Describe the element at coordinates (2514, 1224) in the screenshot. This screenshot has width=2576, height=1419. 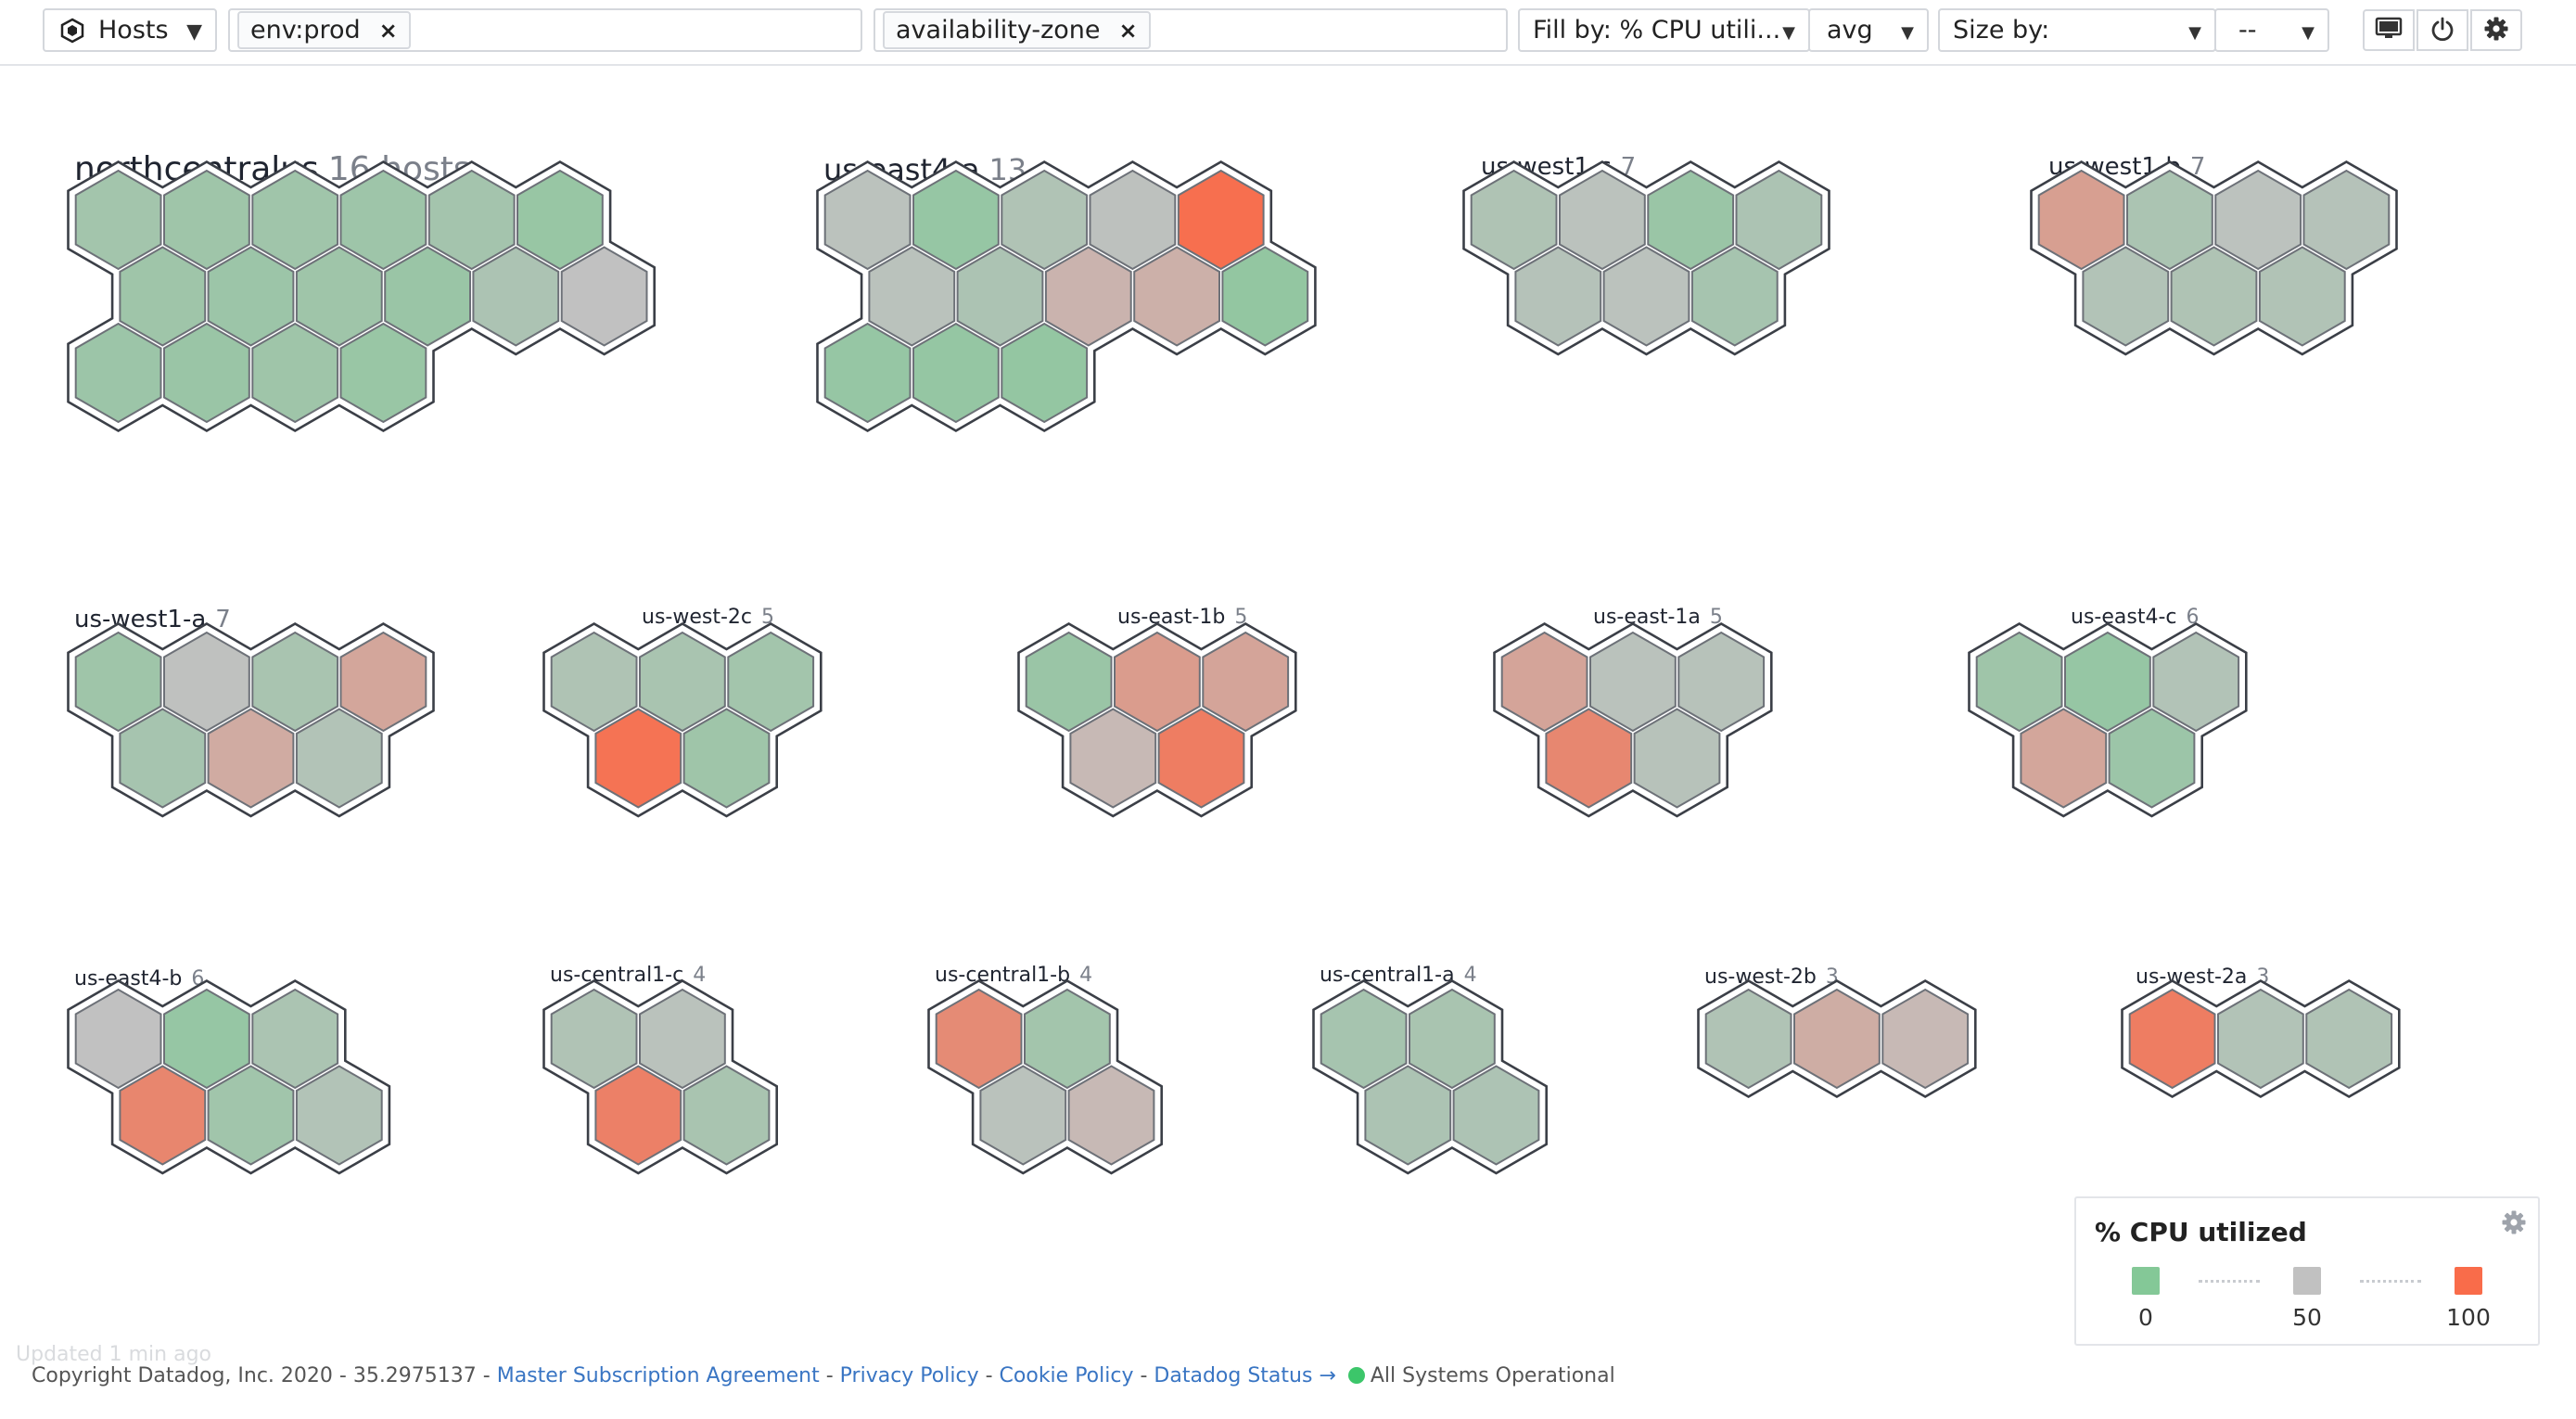
I see `gear-icon` at that location.